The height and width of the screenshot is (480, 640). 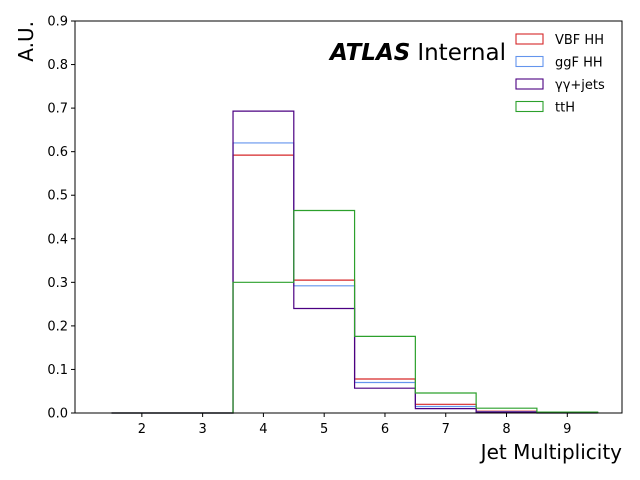 What do you see at coordinates (57, 196) in the screenshot?
I see `y-tick-label: 0.5` at bounding box center [57, 196].